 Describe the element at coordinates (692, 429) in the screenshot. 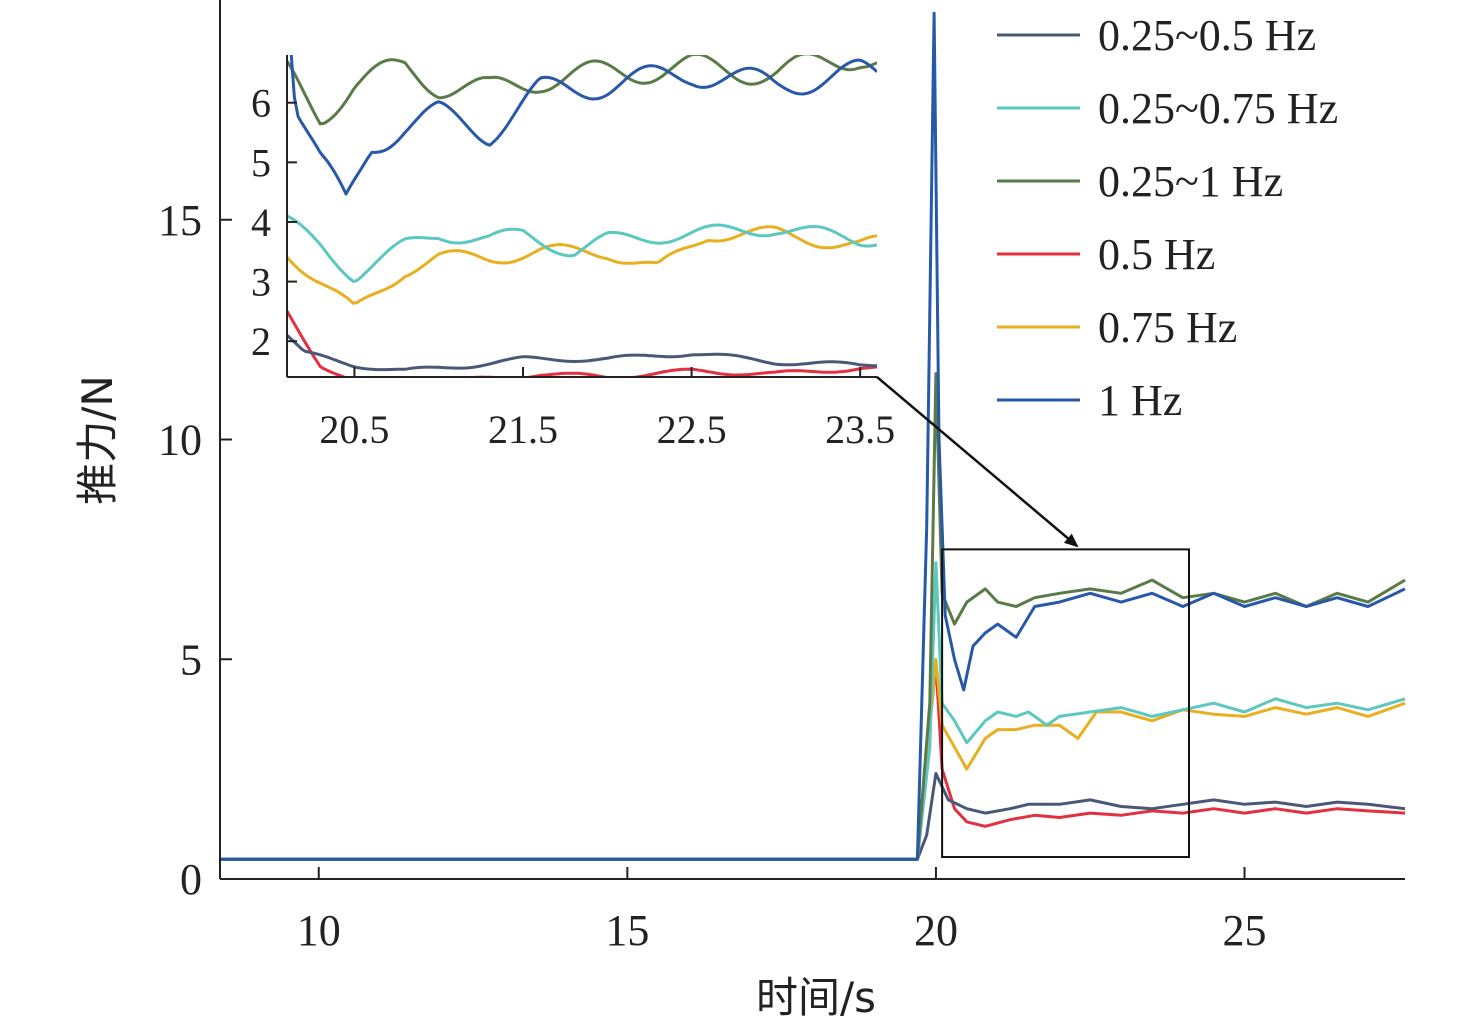

I see `inset-x-tick-label: 22.5` at that location.